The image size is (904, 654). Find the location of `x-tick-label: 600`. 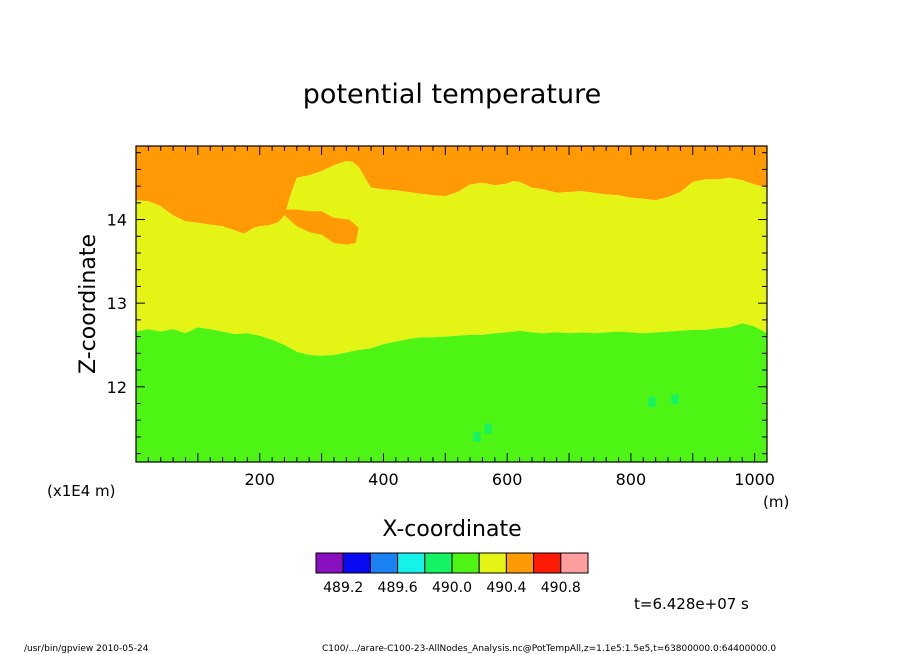

x-tick-label: 600 is located at coordinates (507, 479).